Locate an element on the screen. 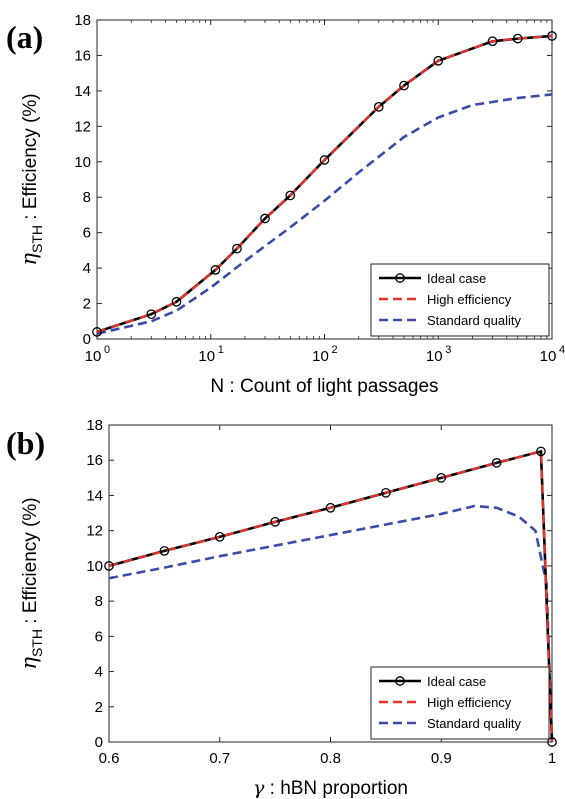 The height and width of the screenshot is (799, 565). x-tick-label: 0.6 is located at coordinates (109, 758).